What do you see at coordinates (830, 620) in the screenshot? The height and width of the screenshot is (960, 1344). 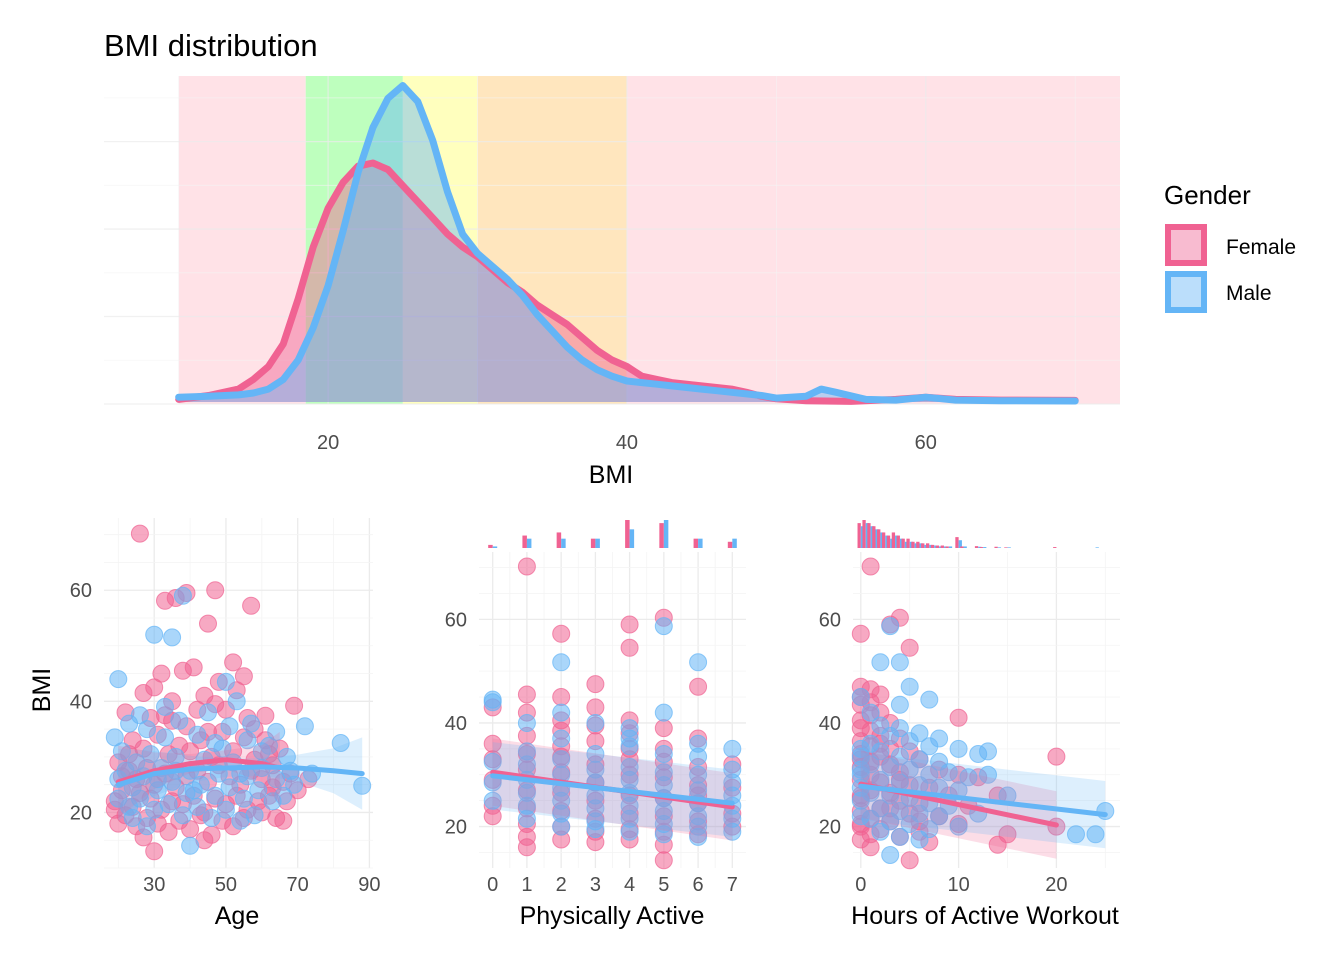 I see `y-tick-label: 60` at bounding box center [830, 620].